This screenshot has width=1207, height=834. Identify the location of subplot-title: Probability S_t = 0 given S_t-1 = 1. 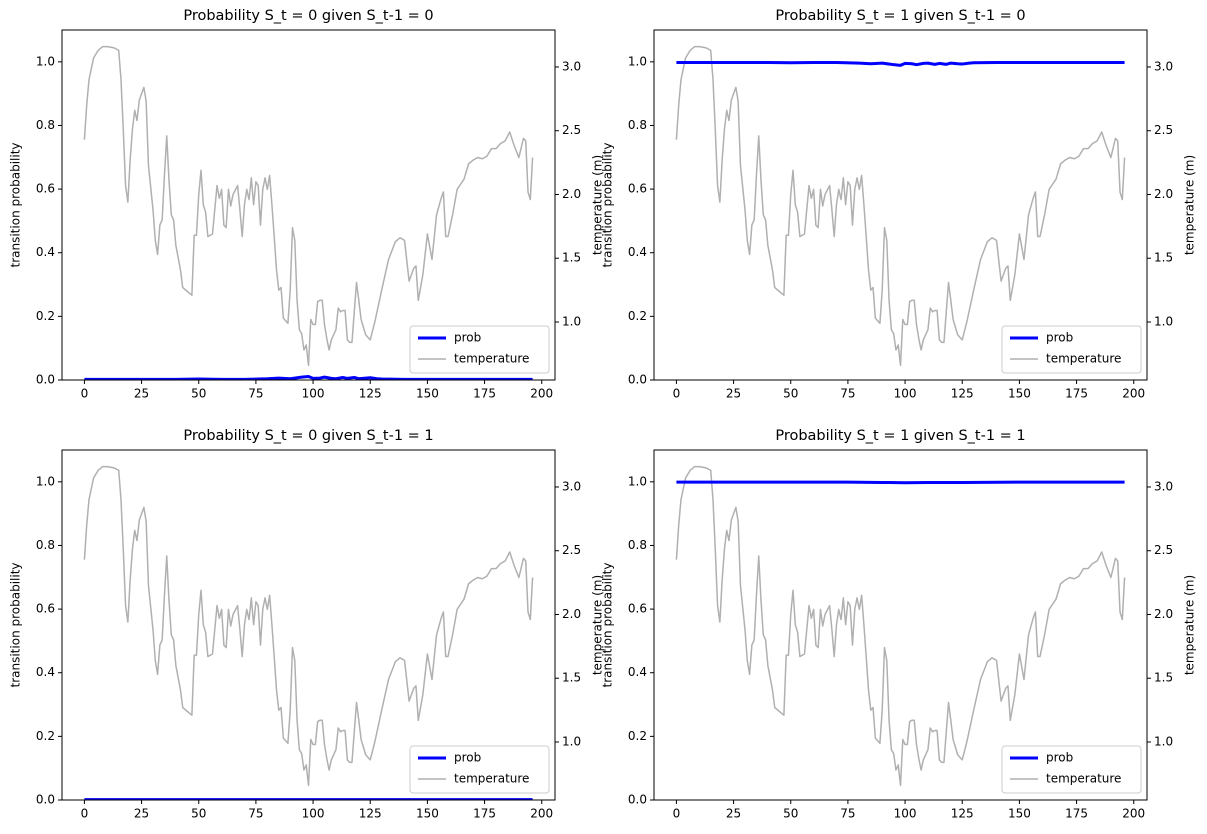
(308, 436).